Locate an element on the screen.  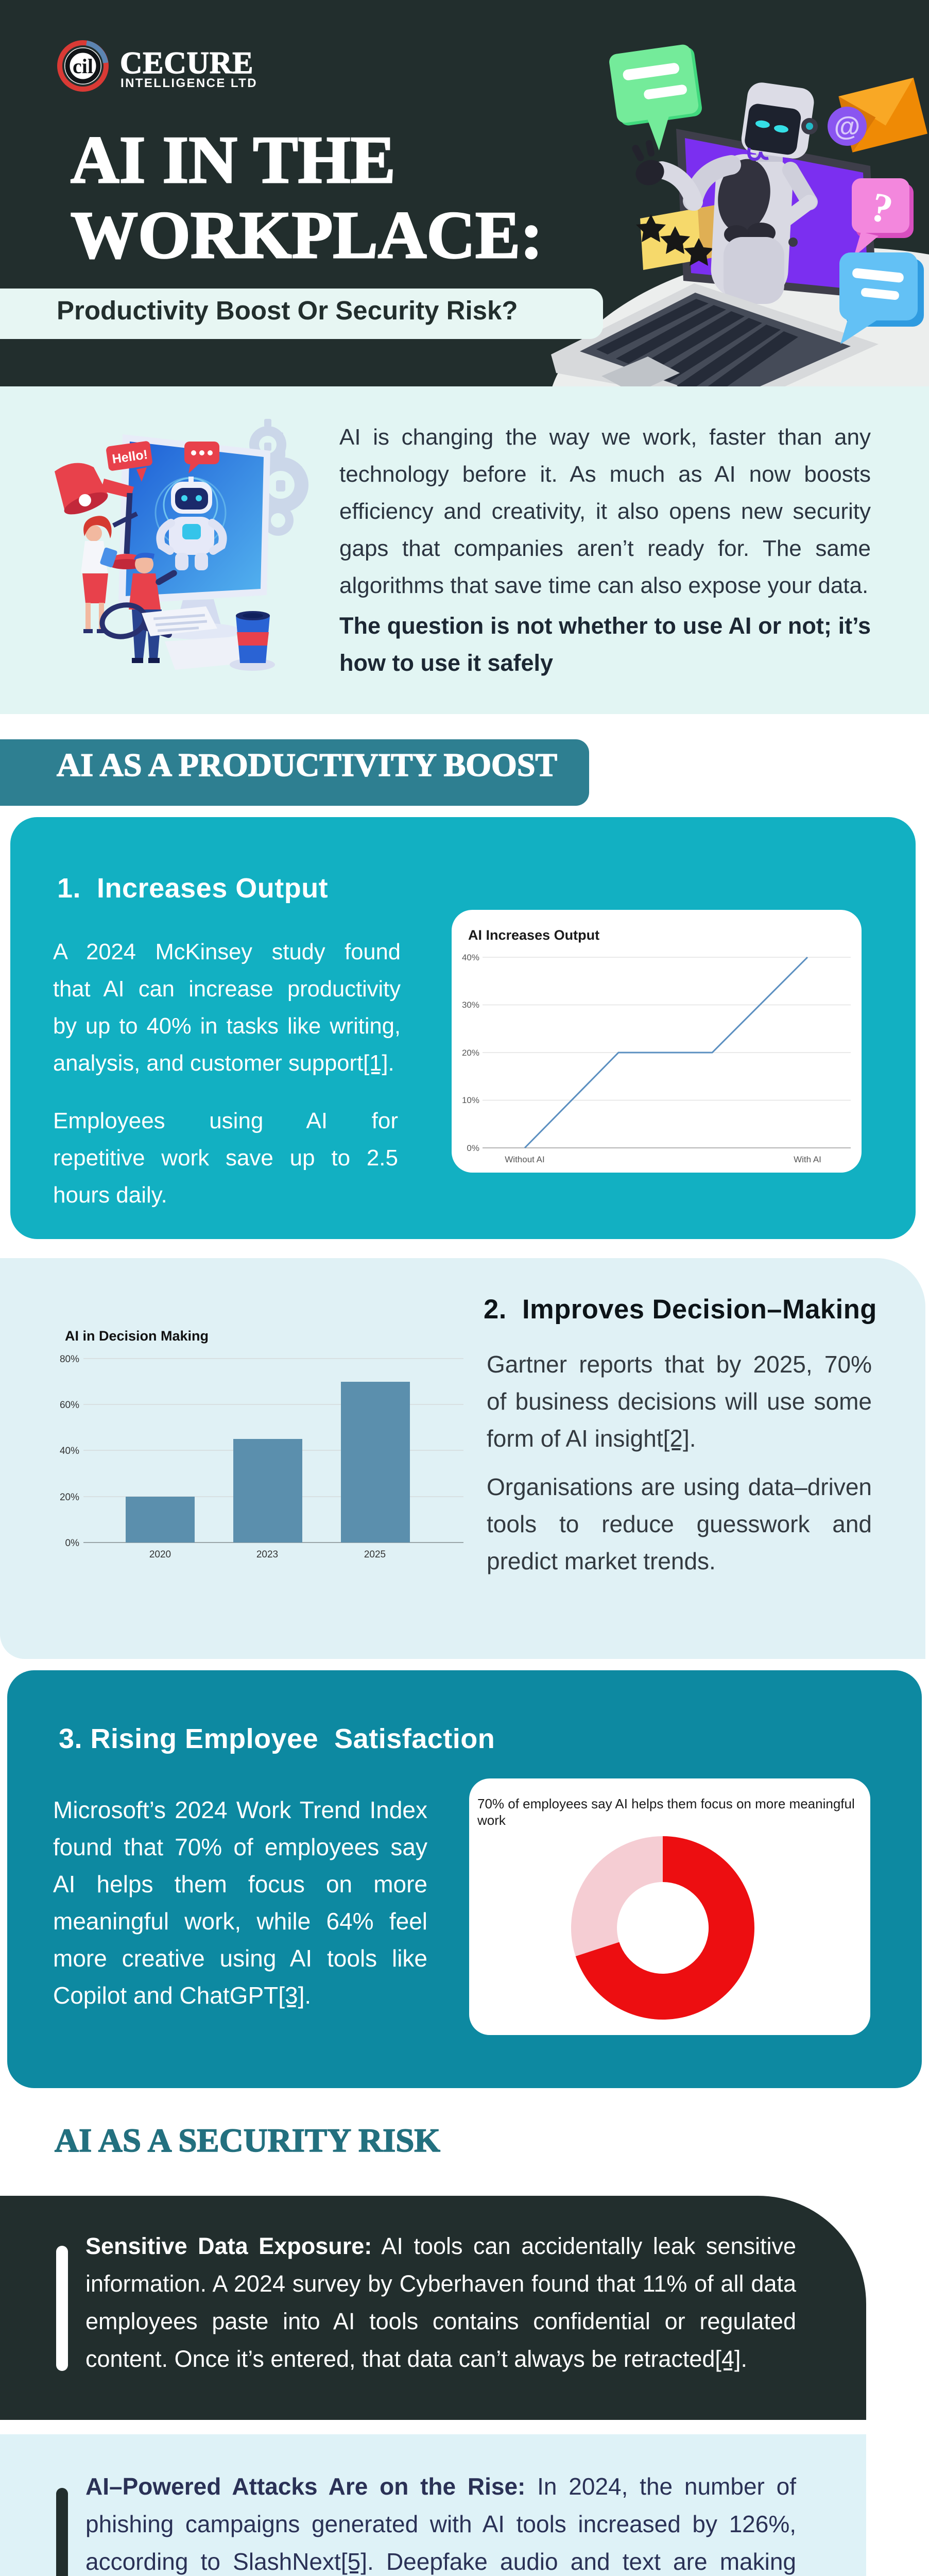
svg-text: With AI is located at coordinates (807, 1159).